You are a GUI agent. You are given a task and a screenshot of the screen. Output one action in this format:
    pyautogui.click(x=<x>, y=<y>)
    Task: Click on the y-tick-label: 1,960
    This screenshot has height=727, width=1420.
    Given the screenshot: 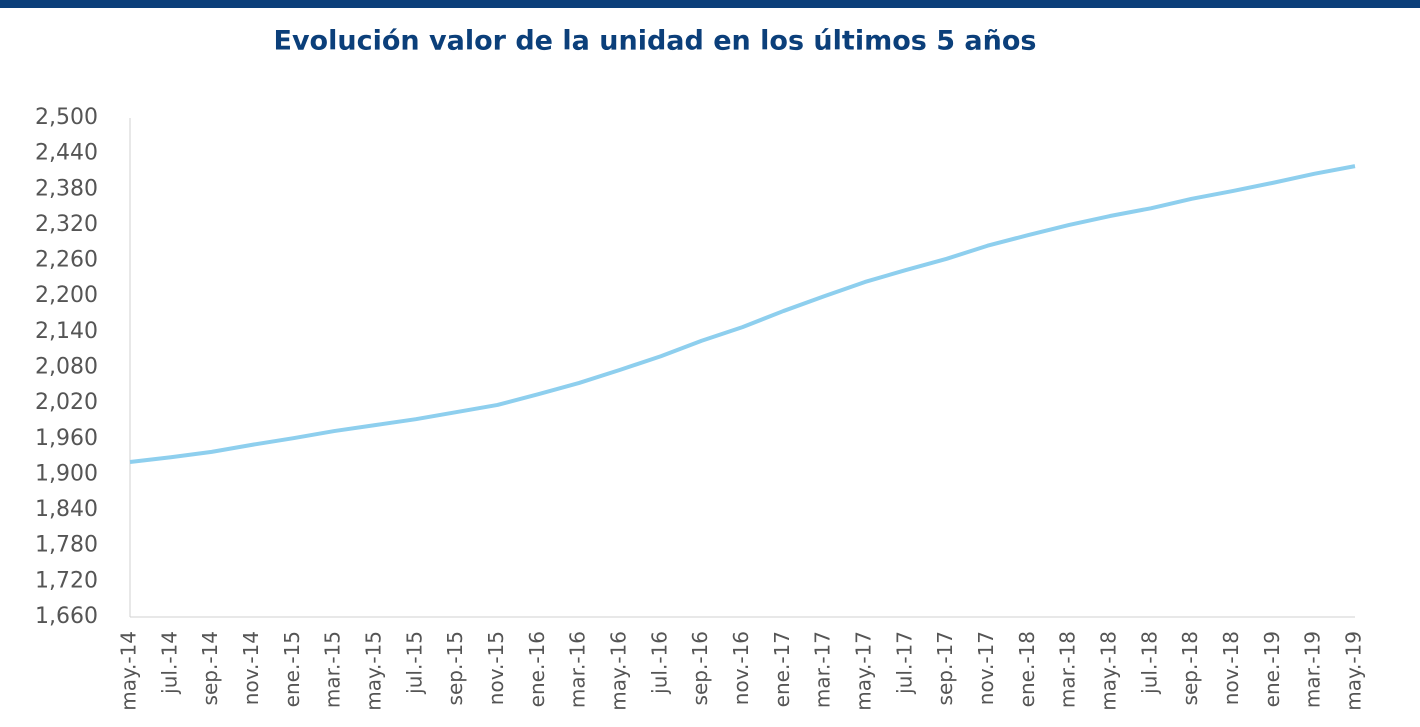 What is the action you would take?
    pyautogui.click(x=66, y=438)
    